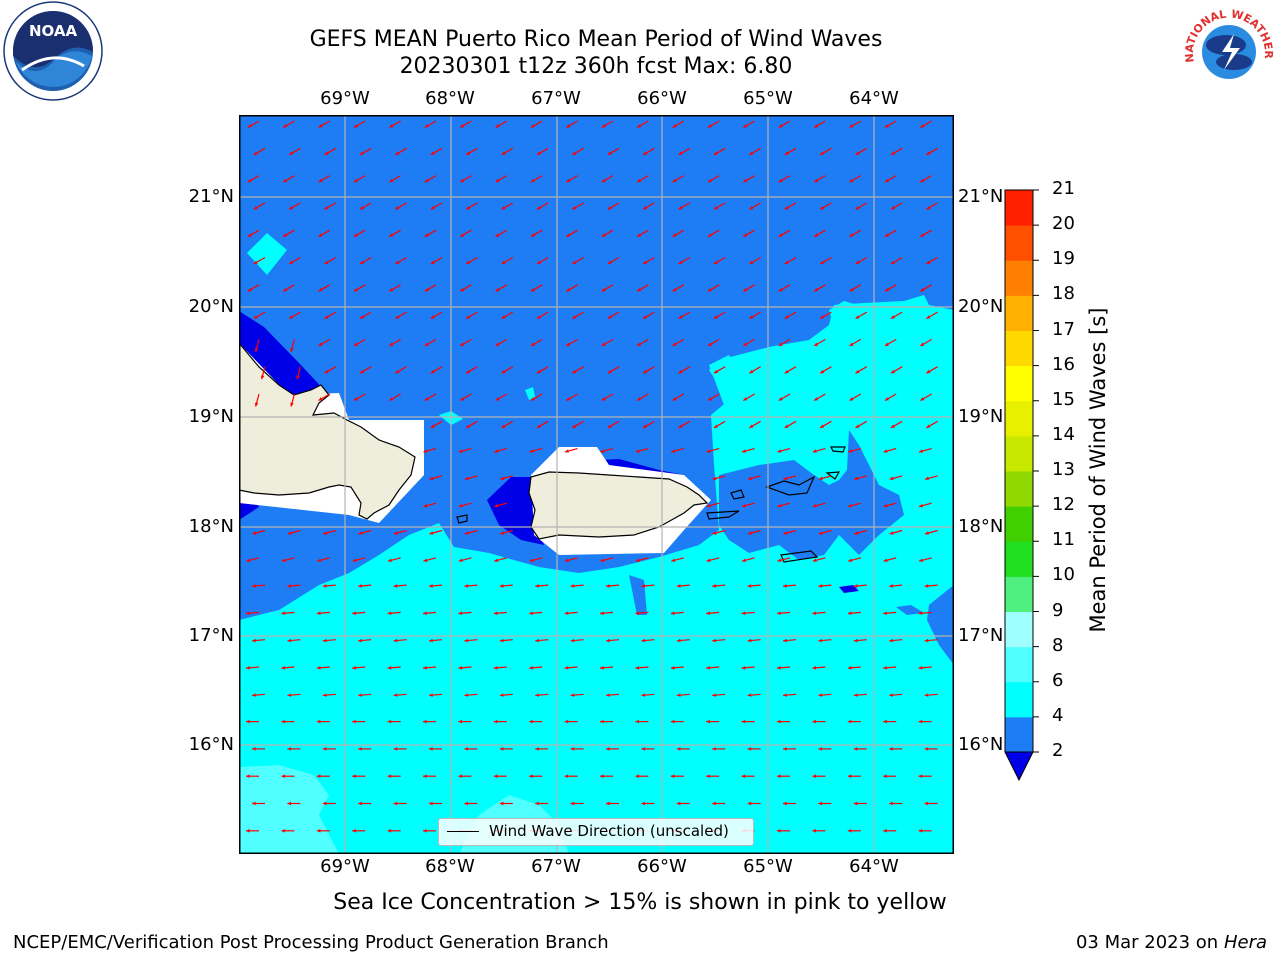 The image size is (1280, 960). Describe the element at coordinates (463, 831) in the screenshot. I see `legend-line-swatch` at that location.